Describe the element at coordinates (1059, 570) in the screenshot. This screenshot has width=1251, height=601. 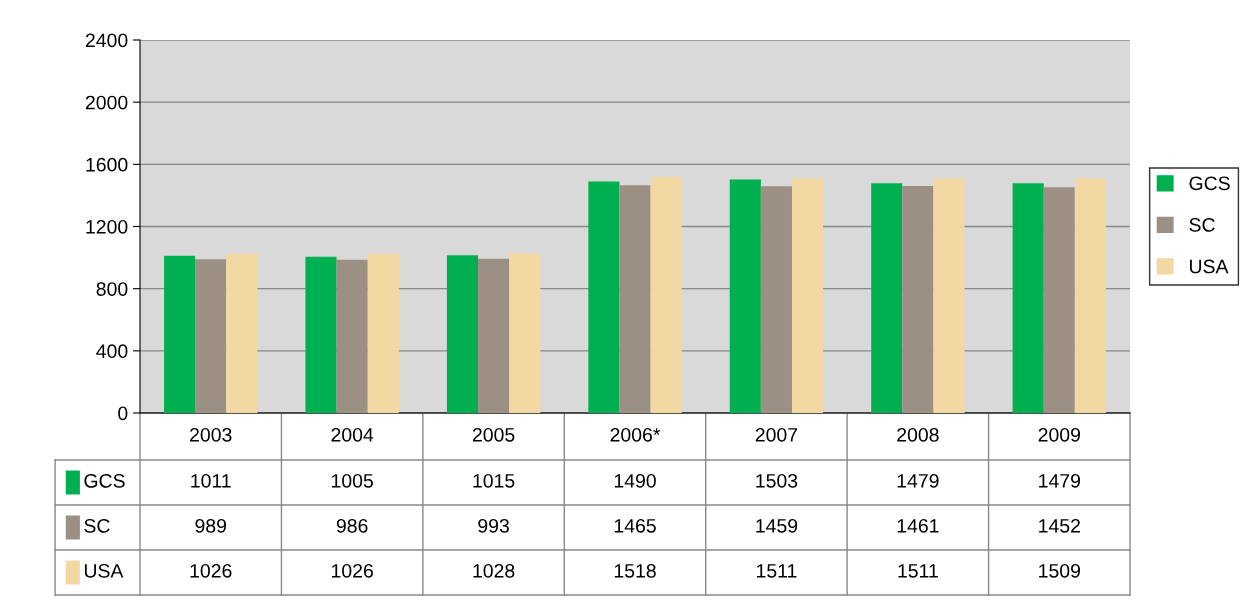
I see `data-label: 1509` at that location.